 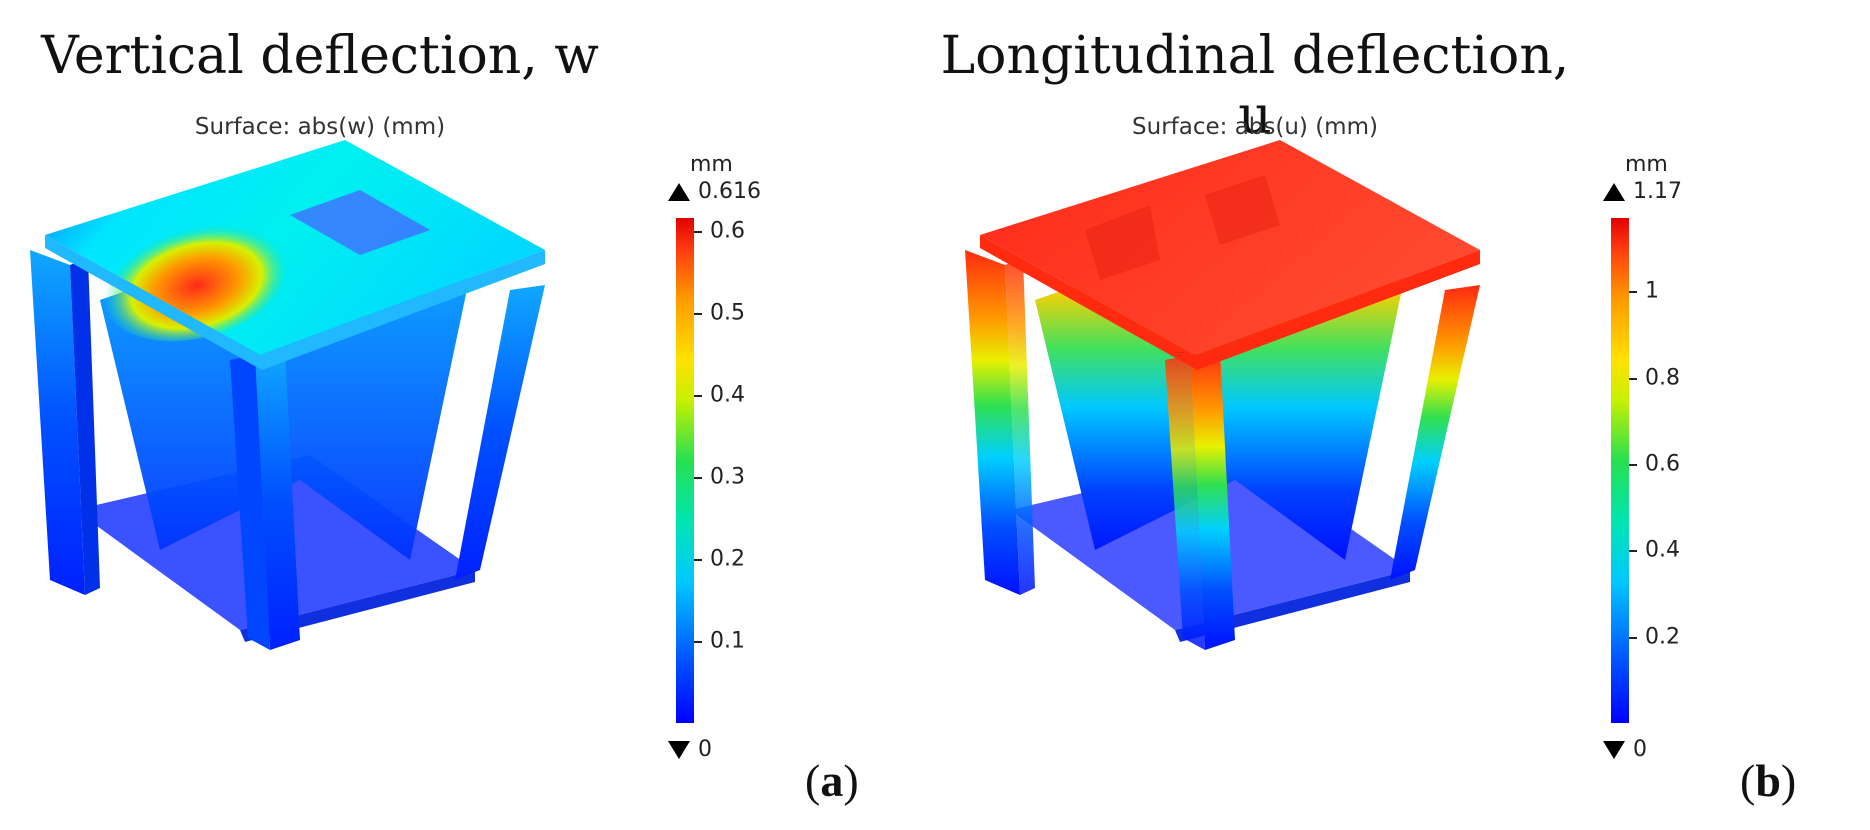 What do you see at coordinates (320, 127) in the screenshot?
I see `panel-subtitle: Surface: abs(w) (mm)` at bounding box center [320, 127].